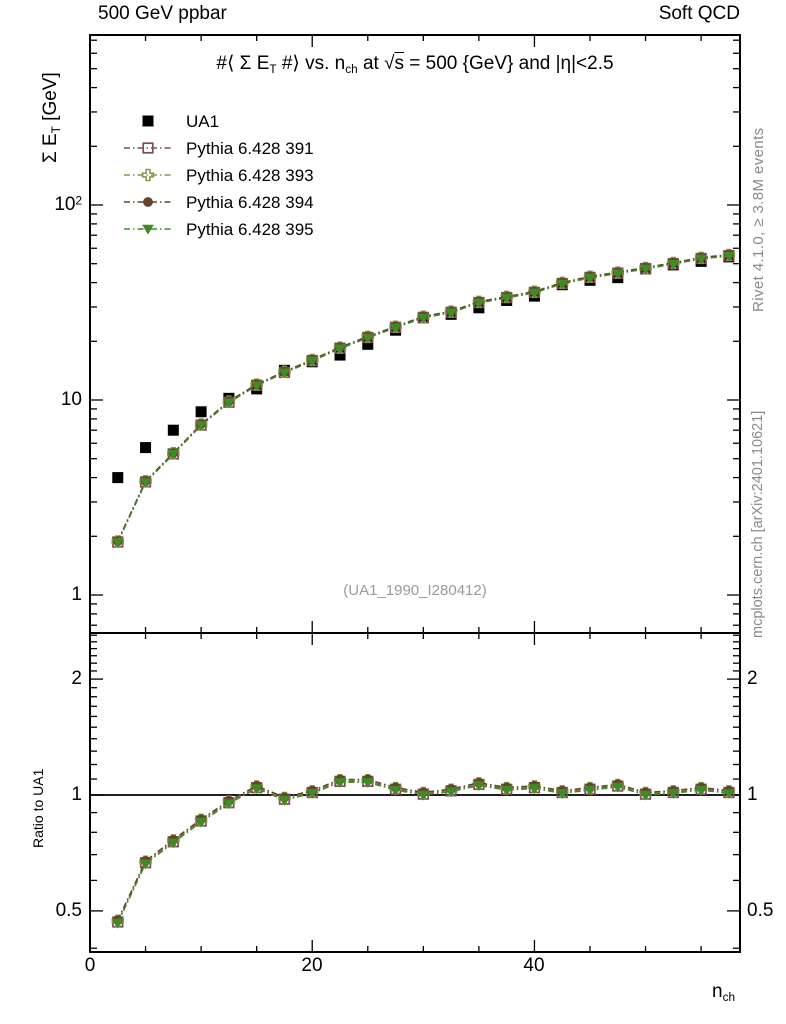 The image size is (786, 1024). I want to click on ratio-tick-label-1-right: 1, so click(752, 794).